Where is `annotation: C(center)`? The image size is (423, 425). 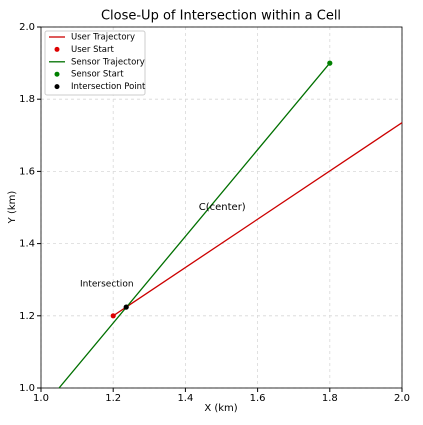 annotation: C(center) is located at coordinates (222, 207).